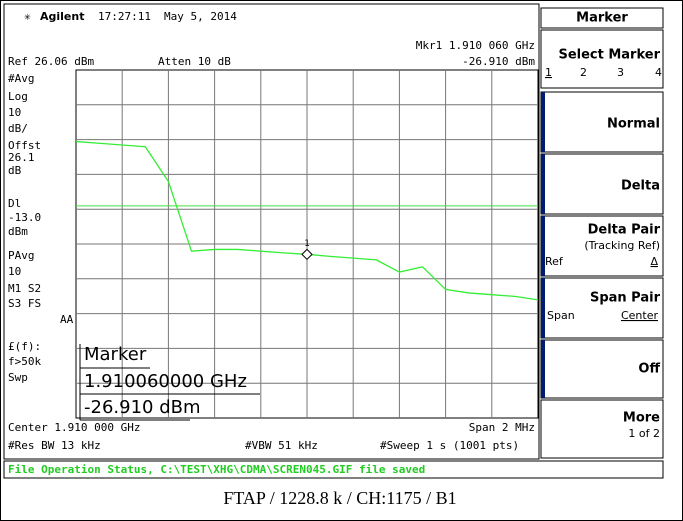 The image size is (683, 521). I want to click on sweep: #Sweep 1 s (1001 pts), so click(449, 445).